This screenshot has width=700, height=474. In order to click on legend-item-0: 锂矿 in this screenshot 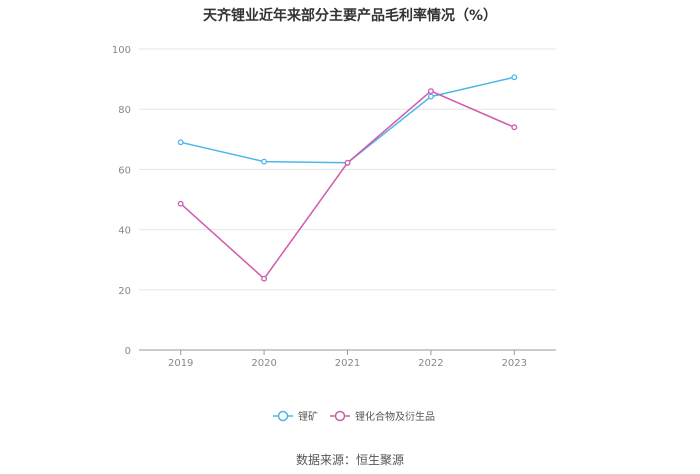, I will do `click(295, 416)`.